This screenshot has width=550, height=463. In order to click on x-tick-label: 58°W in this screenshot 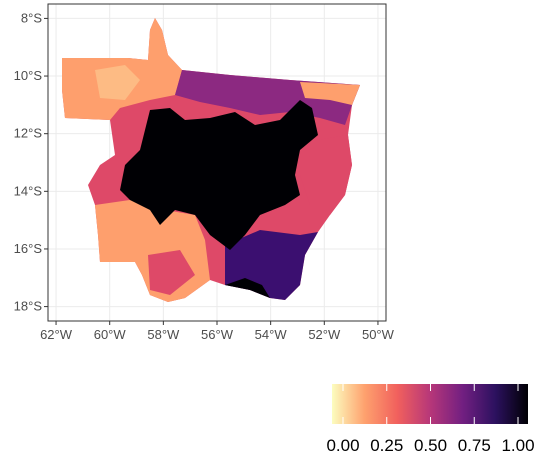, I will do `click(163, 334)`.